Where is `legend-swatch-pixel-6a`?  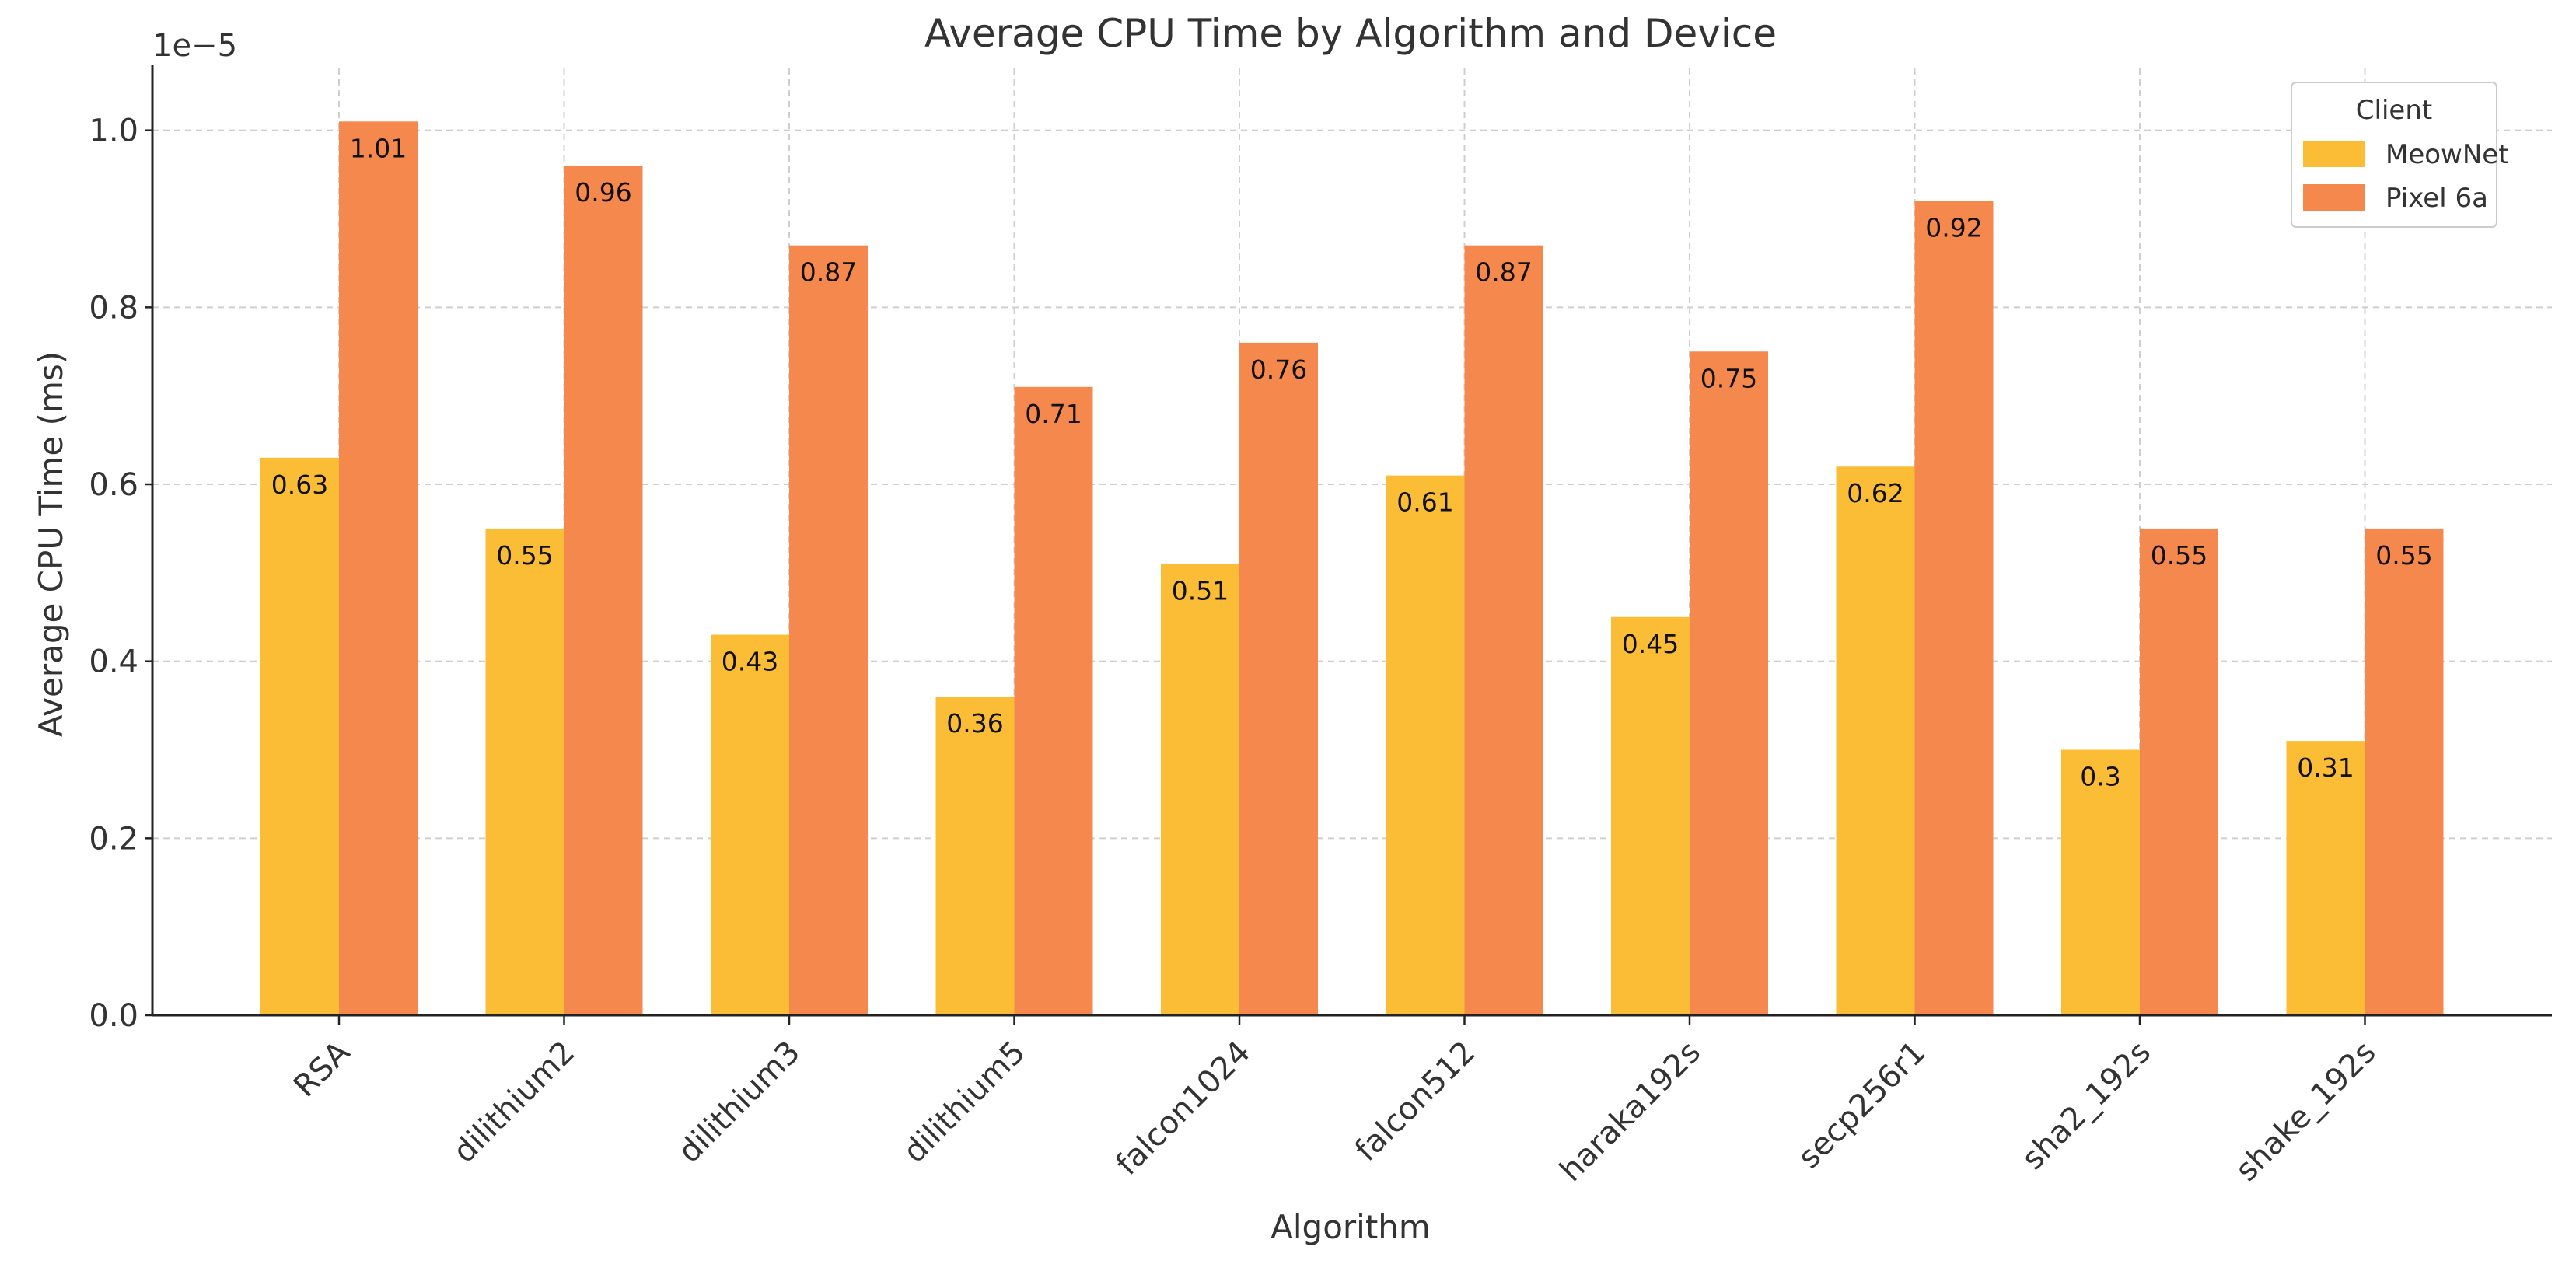 legend-swatch-pixel-6a is located at coordinates (2334, 197).